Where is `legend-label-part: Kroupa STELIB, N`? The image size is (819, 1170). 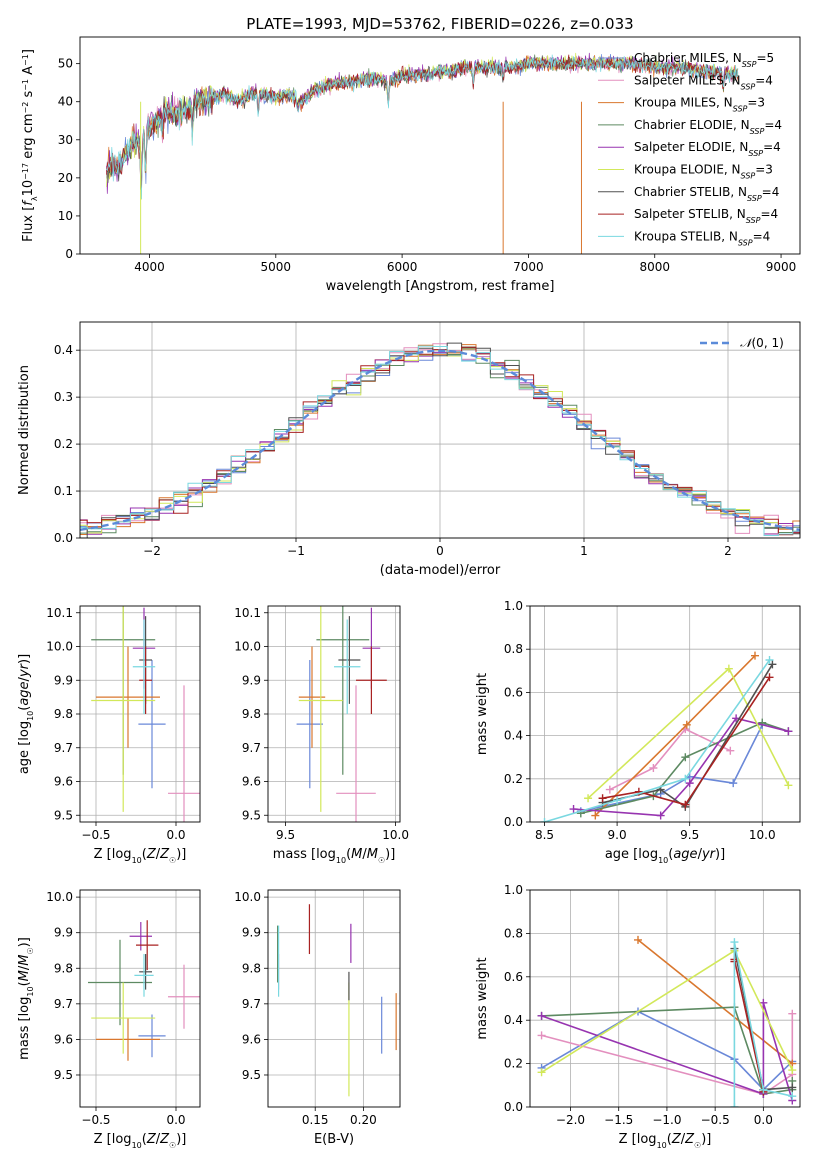
legend-label-part: Kroupa STELIB, N is located at coordinates (686, 236).